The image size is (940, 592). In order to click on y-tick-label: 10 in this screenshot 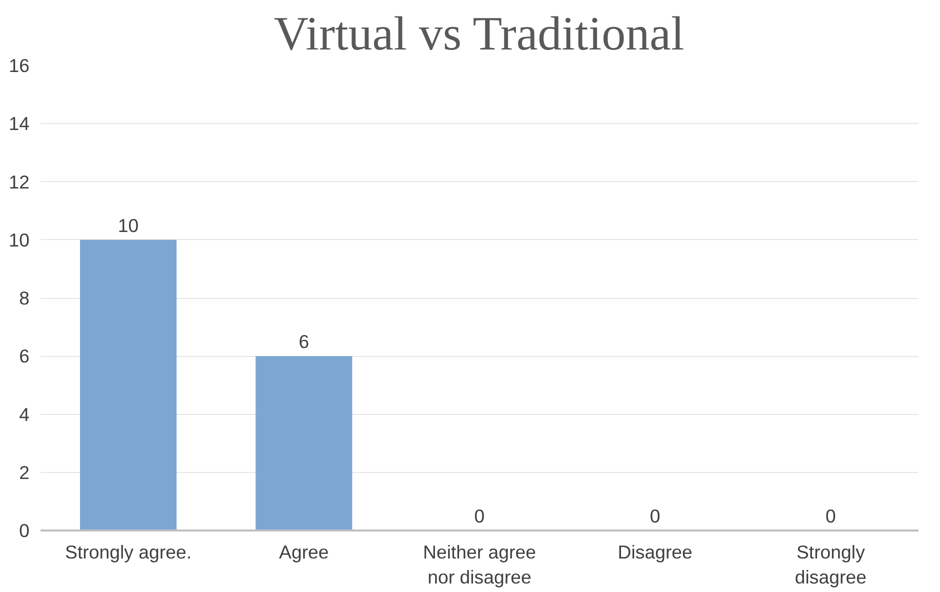, I will do `click(19, 239)`.